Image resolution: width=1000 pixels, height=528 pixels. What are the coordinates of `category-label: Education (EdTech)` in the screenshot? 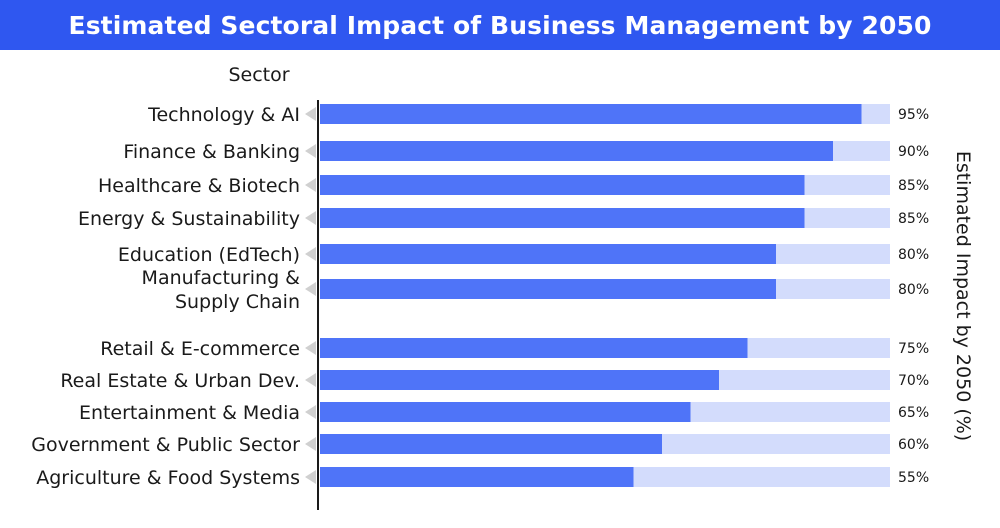 It's located at (209, 255).